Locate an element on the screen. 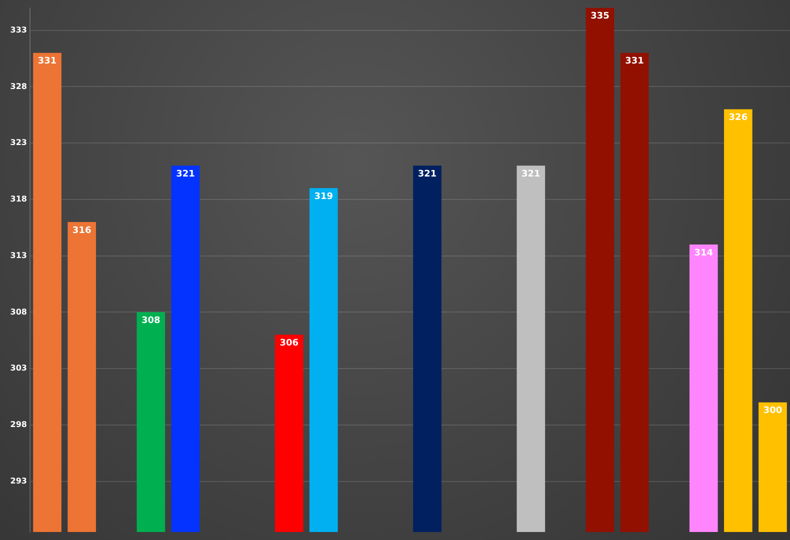  data-label: 326 is located at coordinates (738, 118).